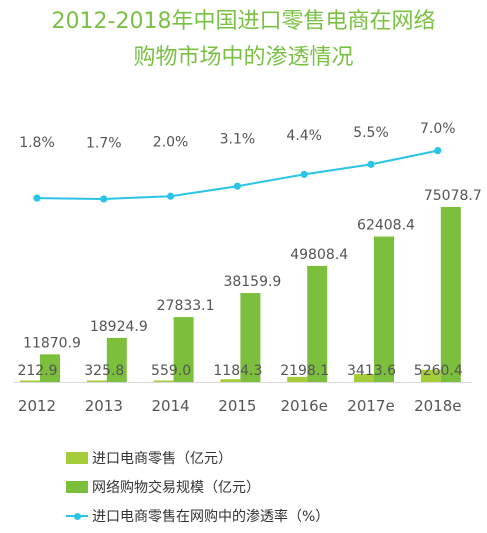 The height and width of the screenshot is (533, 487). I want to click on x-tick-2017e: 2017e, so click(370, 406).